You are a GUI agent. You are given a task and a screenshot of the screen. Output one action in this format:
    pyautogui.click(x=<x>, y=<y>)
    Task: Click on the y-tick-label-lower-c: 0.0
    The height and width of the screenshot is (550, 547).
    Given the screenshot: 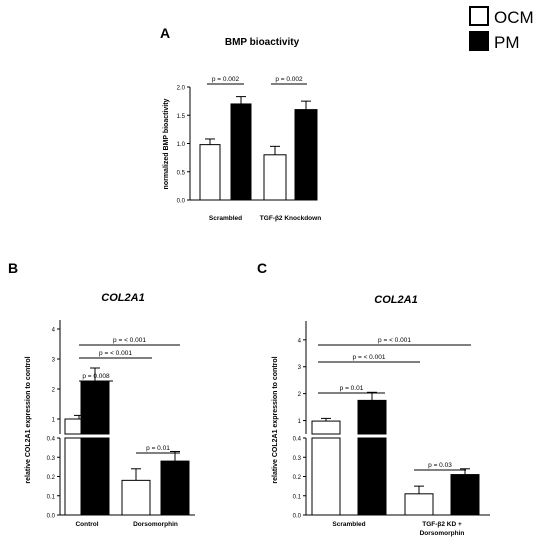 What is the action you would take?
    pyautogui.click(x=297, y=517)
    